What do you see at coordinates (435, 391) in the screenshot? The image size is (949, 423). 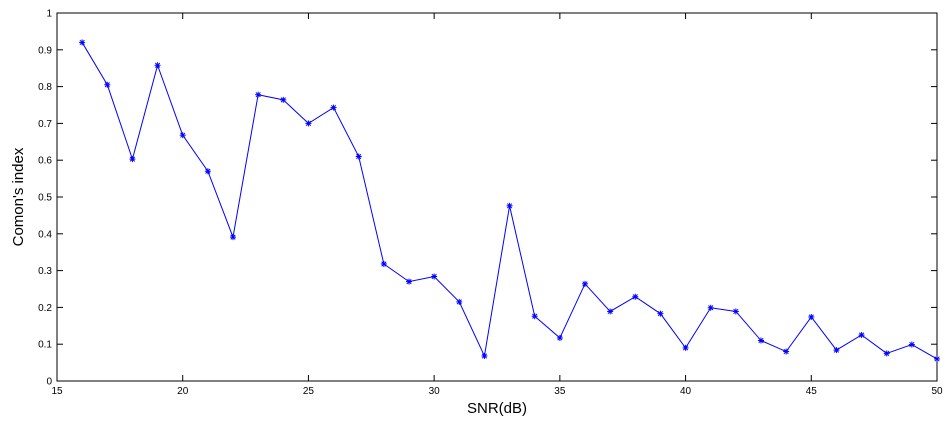 I see `x-tick-label: 30` at bounding box center [435, 391].